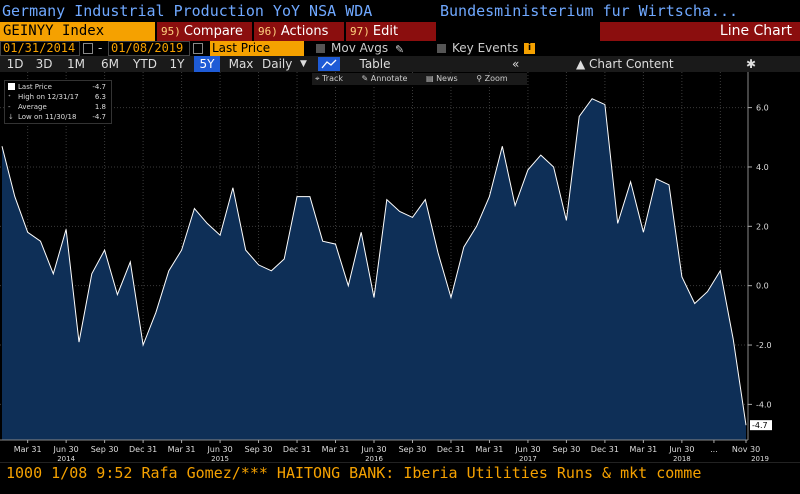 Image resolution: width=800 pixels, height=494 pixels. I want to click on compare-number: 95), so click(171, 31).